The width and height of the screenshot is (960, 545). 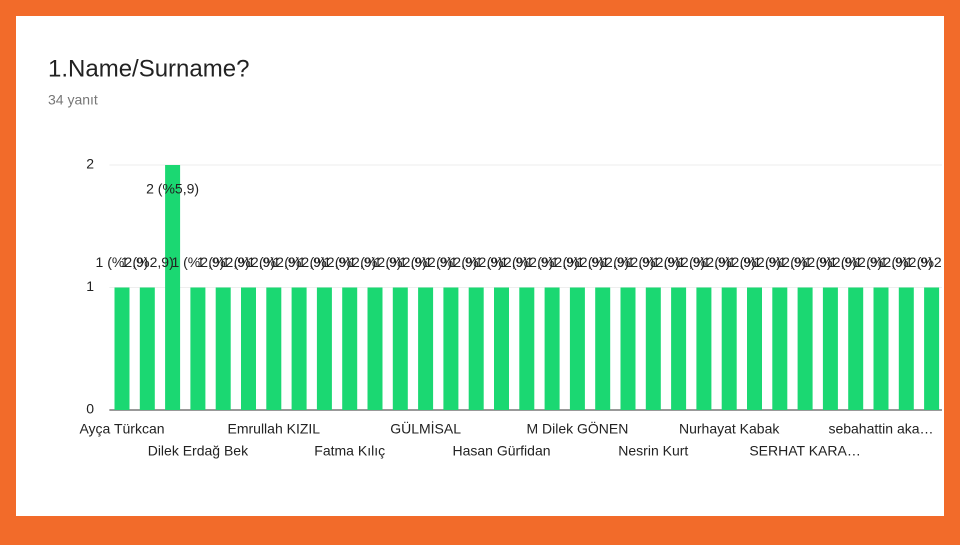 I want to click on x-tick-label: Nesrin Kurt, so click(x=653, y=451).